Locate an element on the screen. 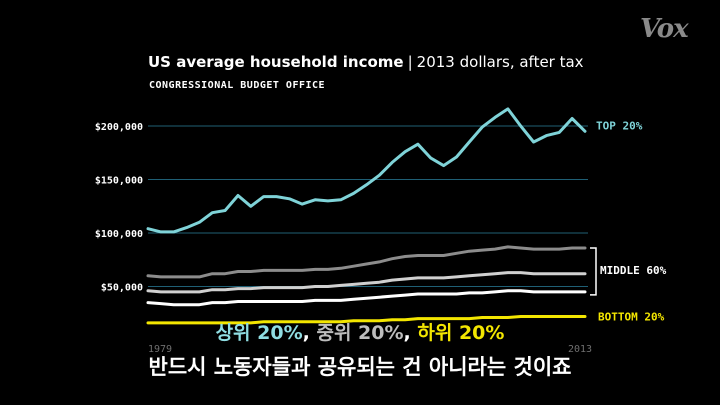 This screenshot has width=720, height=405. caption-part-3: , is located at coordinates (410, 333).